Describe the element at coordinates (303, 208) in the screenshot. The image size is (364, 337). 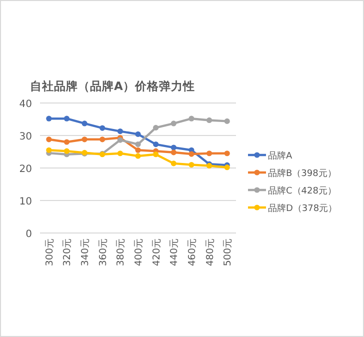
I see `legend-label: 品牌D（378元）` at that location.